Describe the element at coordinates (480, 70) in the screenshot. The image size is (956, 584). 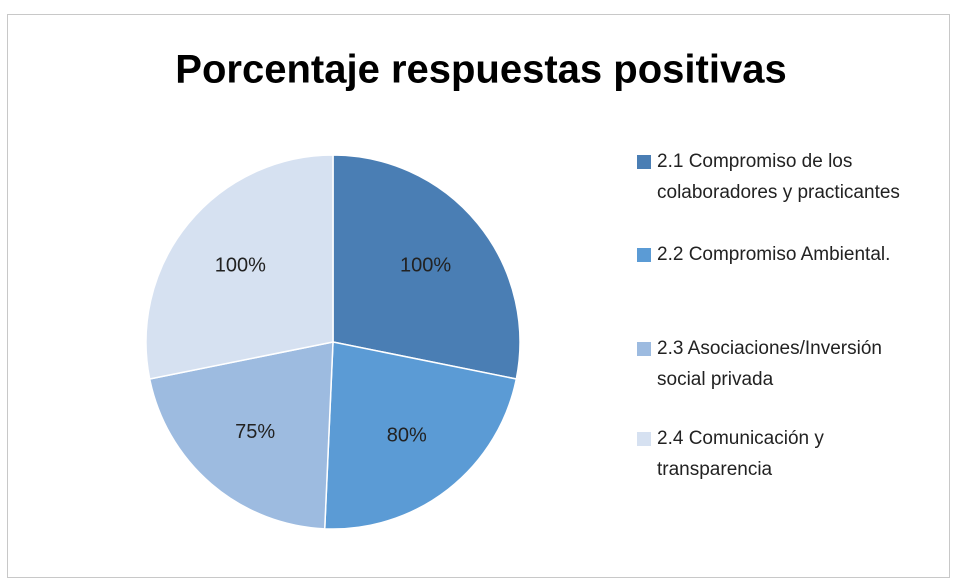
I see `chart-title: Porcentaje respuestas positivas` at that location.